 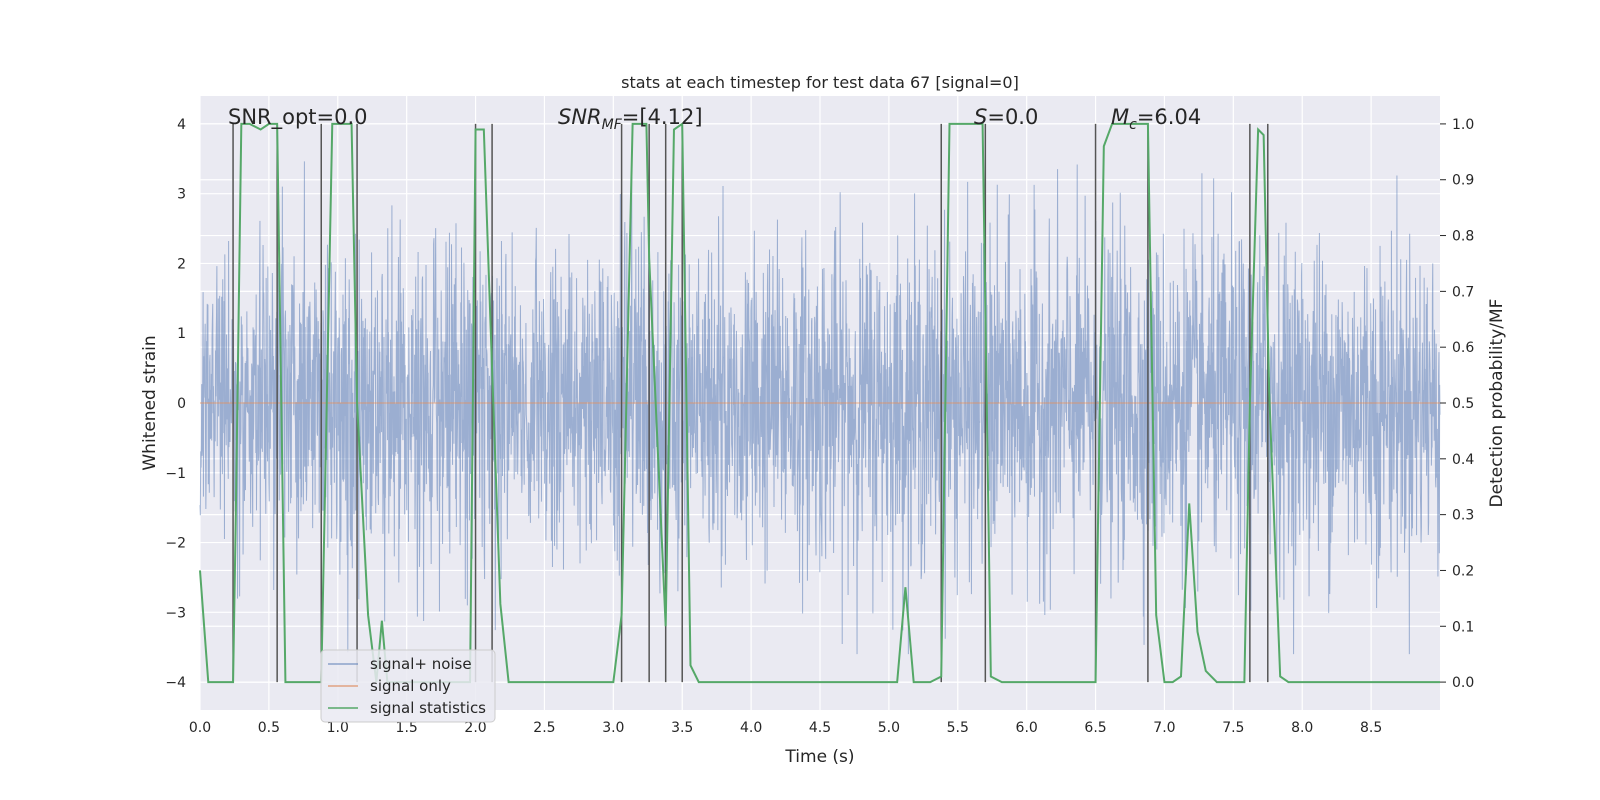 What do you see at coordinates (1463, 460) in the screenshot?
I see `y-right-tick-label: 0.4` at bounding box center [1463, 460].